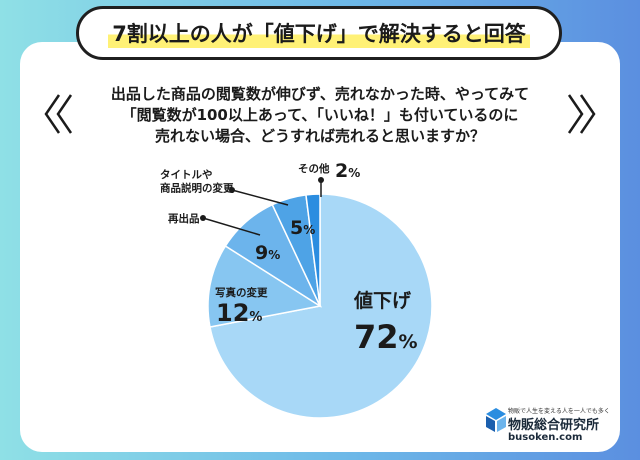 This screenshot has width=640, height=460. Describe the element at coordinates (197, 188) in the screenshot. I see `slice-label-3-line-1: 商品説明の変更` at that location.